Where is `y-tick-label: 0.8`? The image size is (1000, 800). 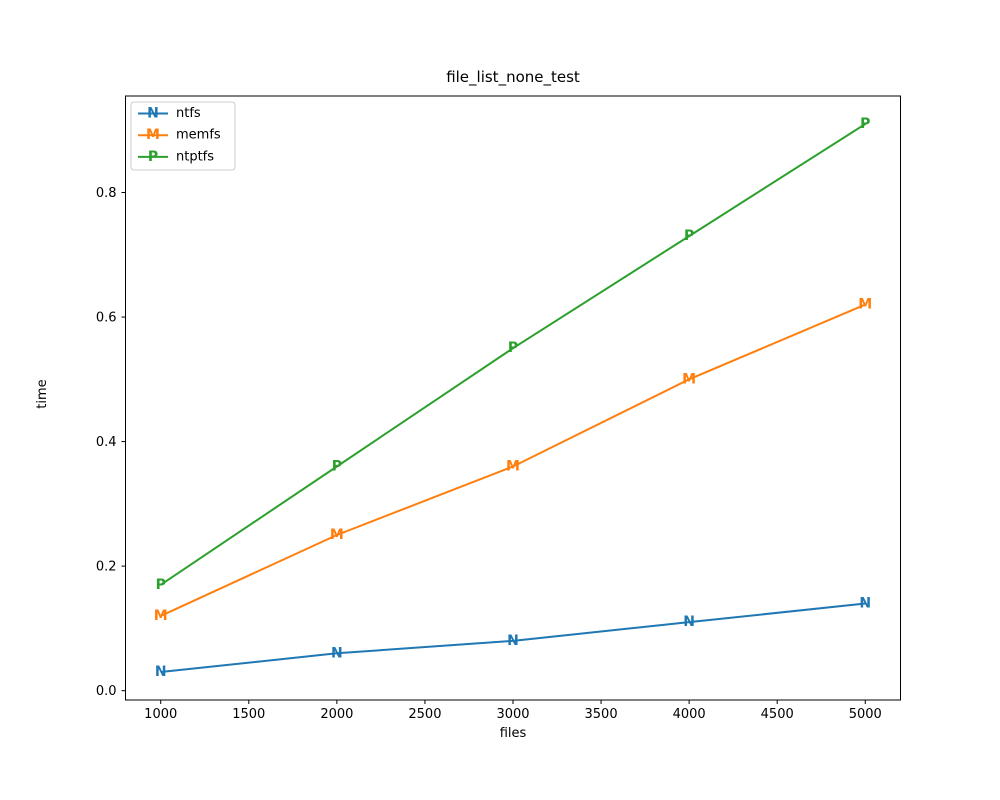
y-tick-label: 0.8 is located at coordinates (106, 193).